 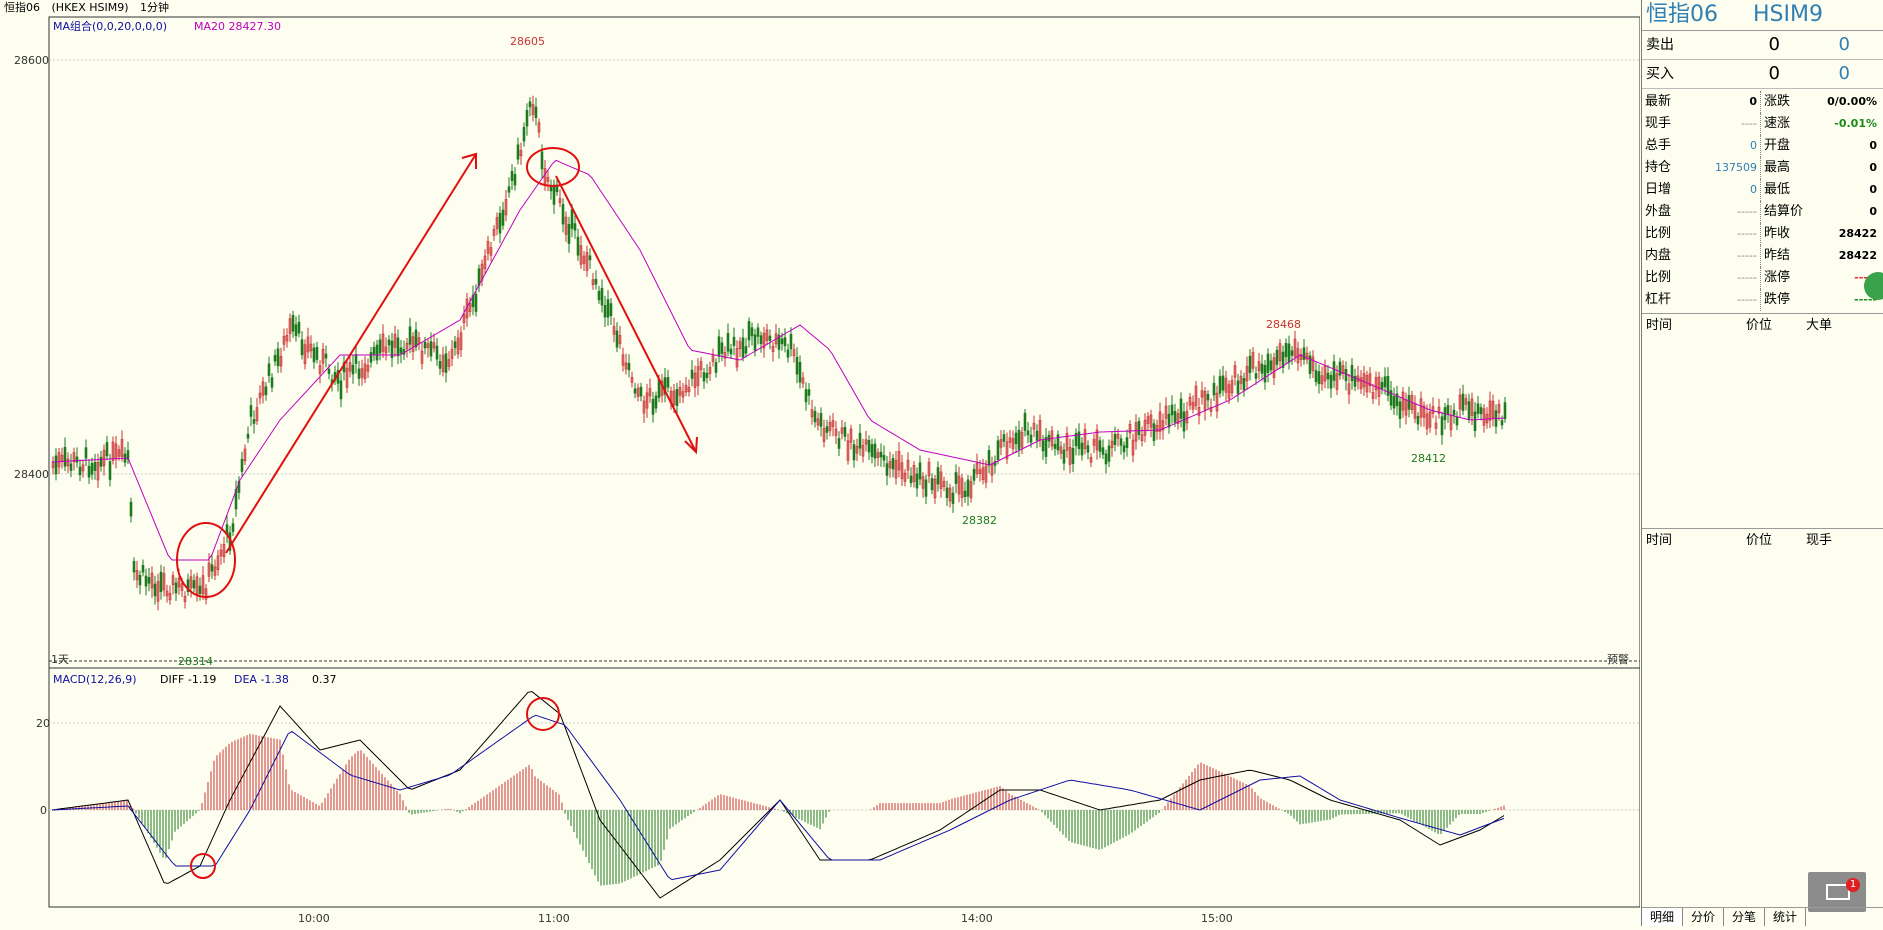 What do you see at coordinates (1747, 277) in the screenshot?
I see `quote-value: -----` at bounding box center [1747, 277].